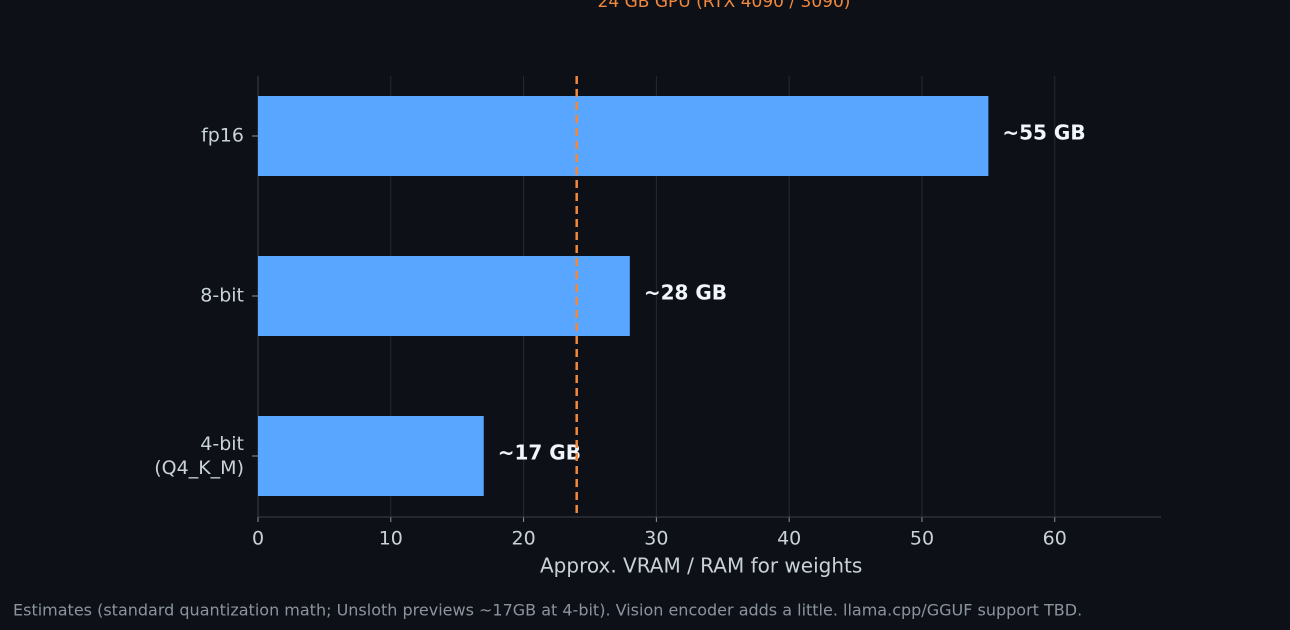  Describe the element at coordinates (391, 539) in the screenshot. I see `x-tick-label: 10` at that location.